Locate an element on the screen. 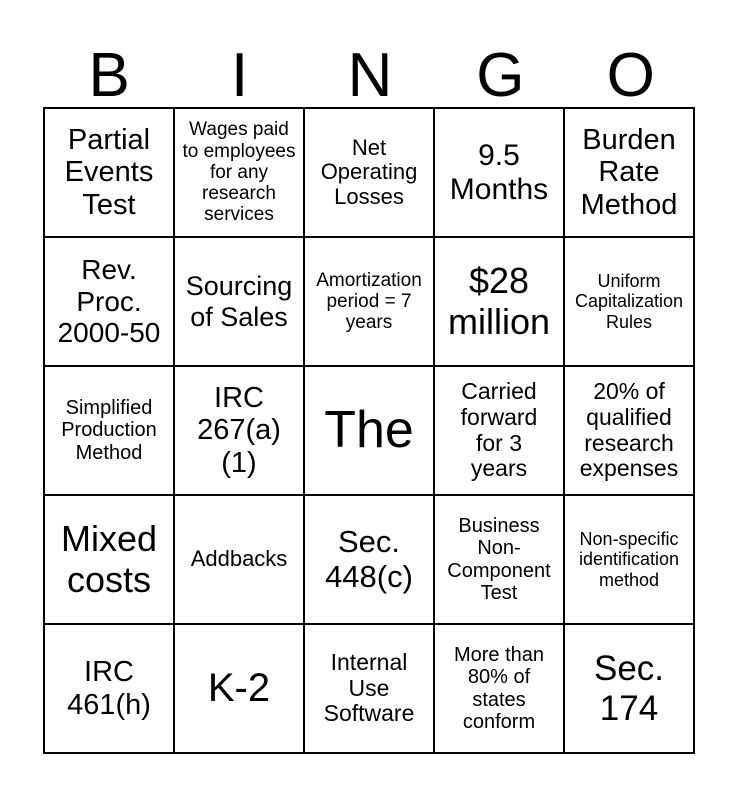  bingo-cell-r4c1: Mixed costs is located at coordinates (109, 559).